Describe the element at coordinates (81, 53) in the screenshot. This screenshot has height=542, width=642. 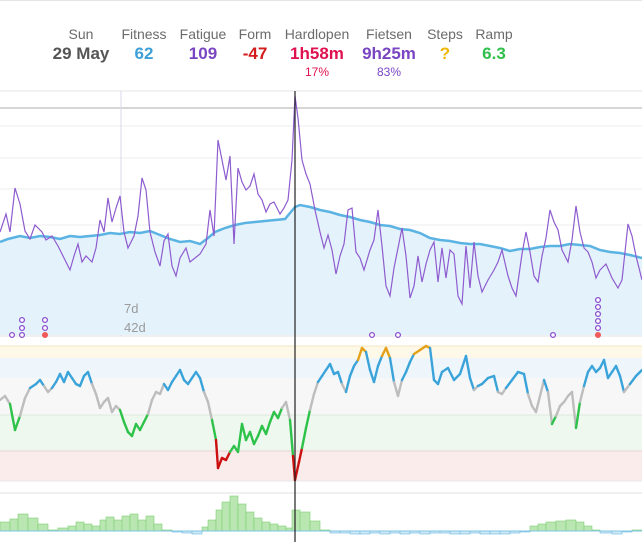
I see `date-value: 29 May` at that location.